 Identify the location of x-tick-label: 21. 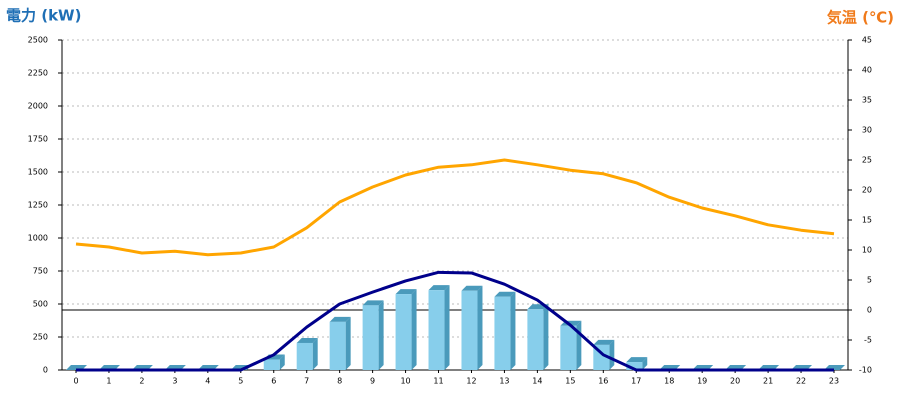
(768, 381).